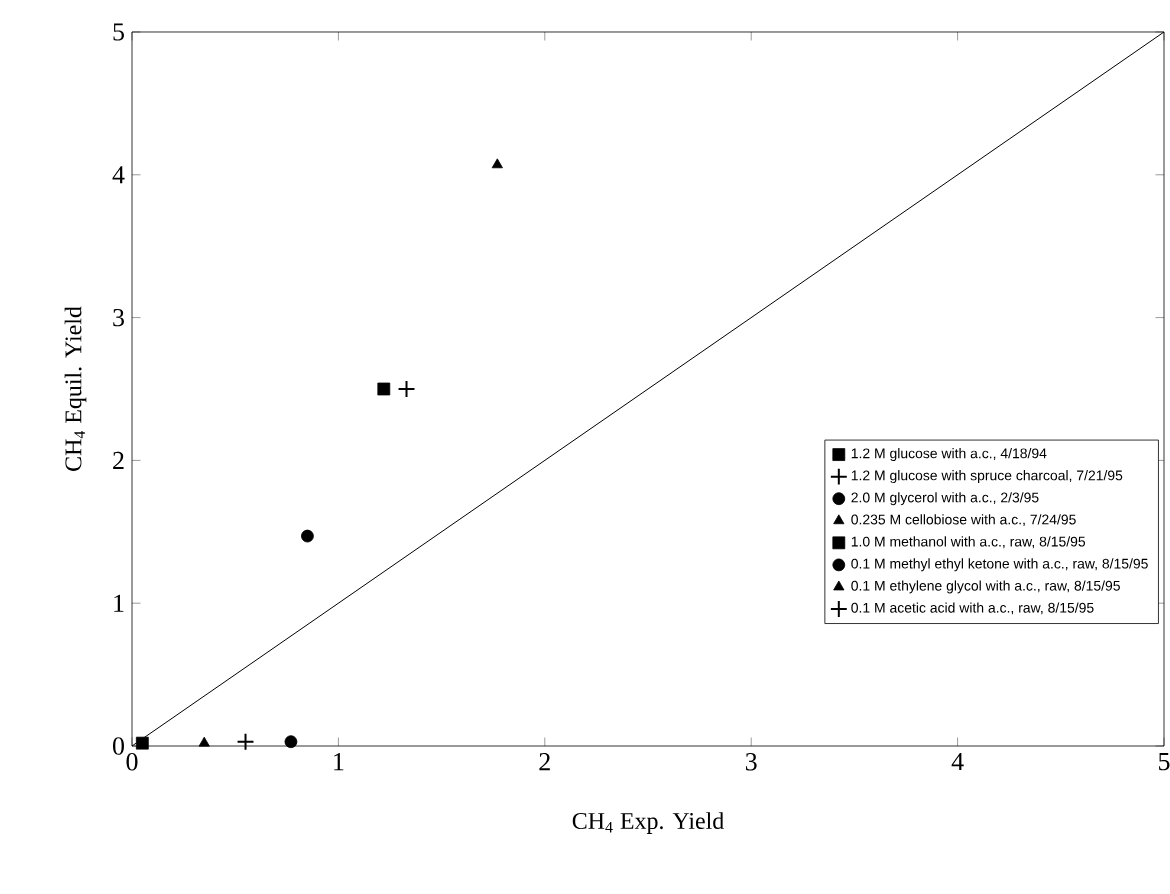 The image size is (1170, 894). I want to click on x-tick-label: 4, so click(957, 762).